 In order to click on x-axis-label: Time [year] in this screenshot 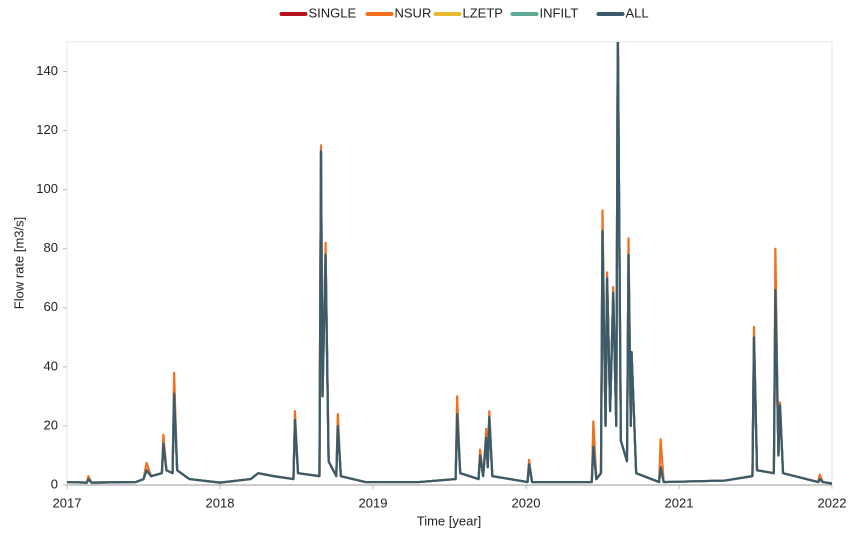, I will do `click(449, 520)`.